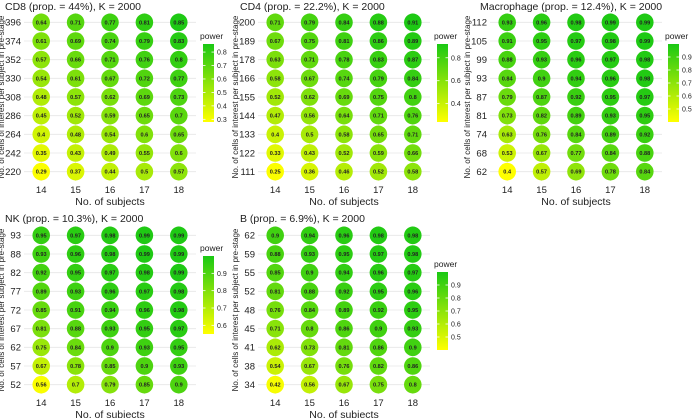  Describe the element at coordinates (481, 116) in the screenshot. I see `y-tick-label: 81` at that location.